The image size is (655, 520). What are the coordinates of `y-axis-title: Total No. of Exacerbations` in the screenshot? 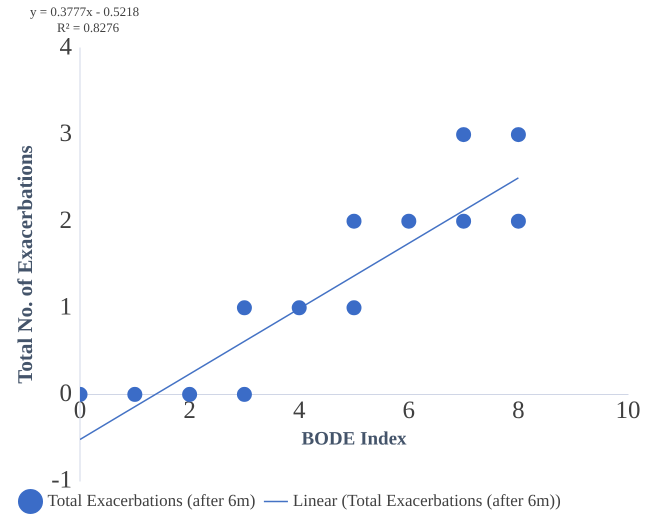 It's located at (25, 264).